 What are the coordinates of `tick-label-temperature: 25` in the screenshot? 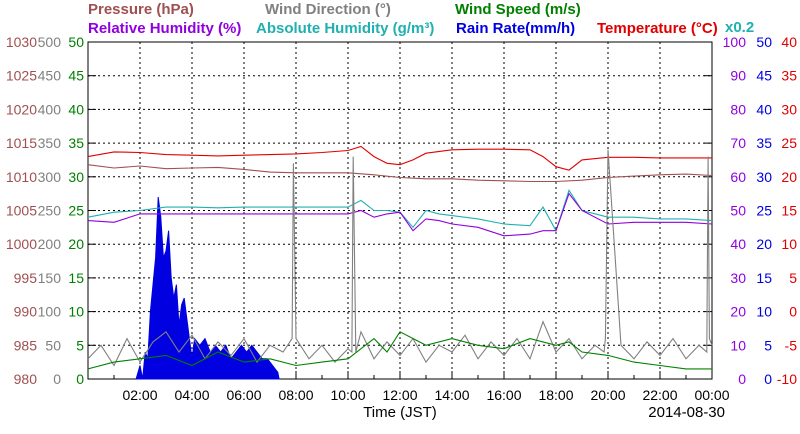 It's located at (789, 143).